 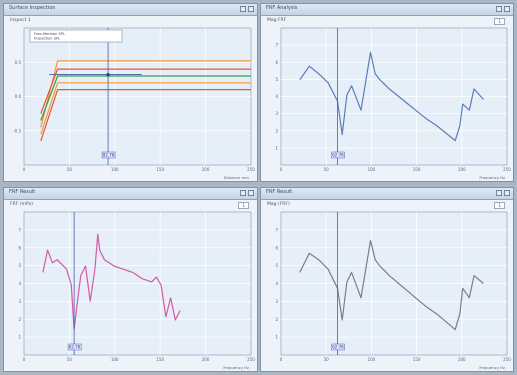 I want to click on y-tick-label: -0.5, so click(x=17, y=130).